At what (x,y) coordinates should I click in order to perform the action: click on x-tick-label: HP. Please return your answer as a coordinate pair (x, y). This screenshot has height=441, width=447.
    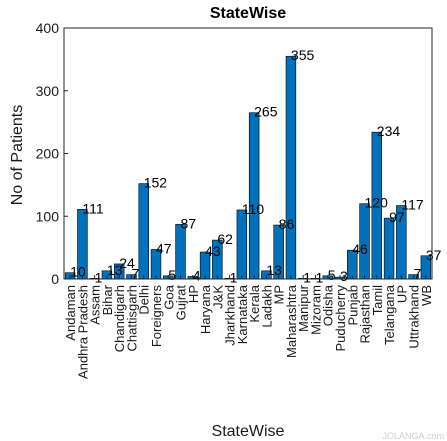
    Looking at the image, I should click on (193, 294).